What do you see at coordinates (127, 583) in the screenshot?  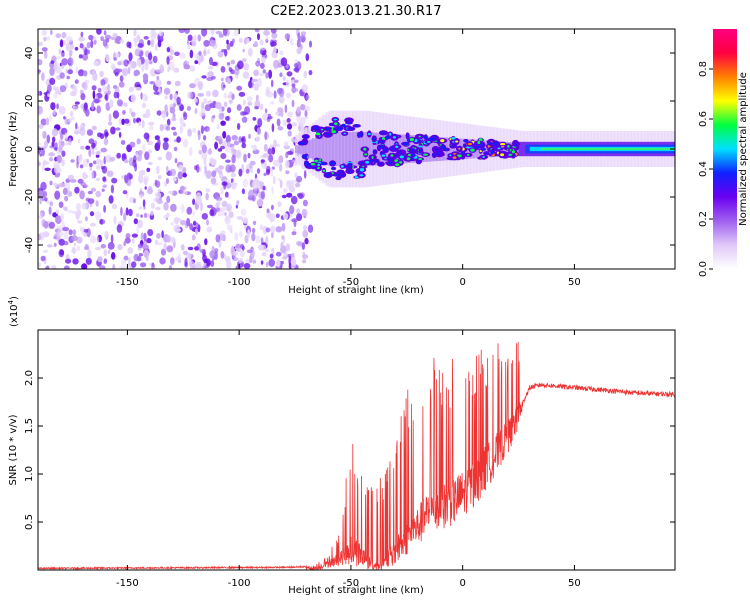 I see `x-tick-label: -150` at bounding box center [127, 583].